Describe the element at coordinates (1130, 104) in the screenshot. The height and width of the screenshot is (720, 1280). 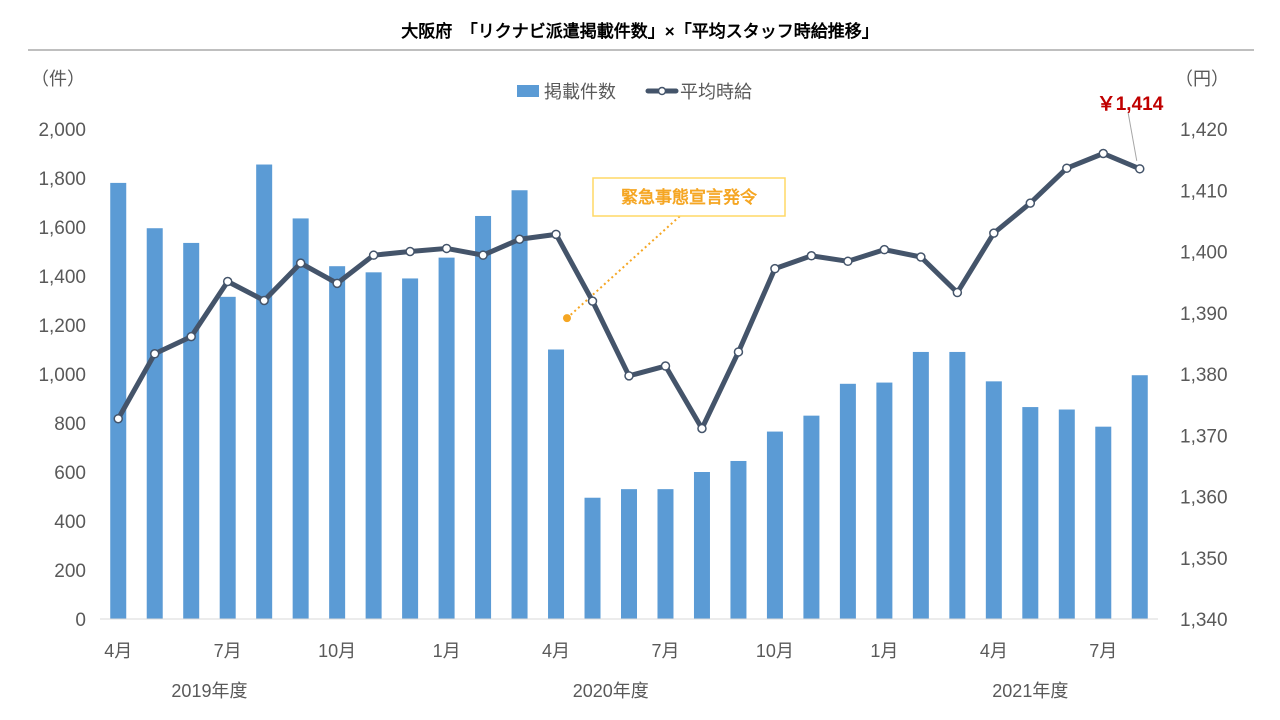
I see `end-label-text: ￥1,414` at that location.